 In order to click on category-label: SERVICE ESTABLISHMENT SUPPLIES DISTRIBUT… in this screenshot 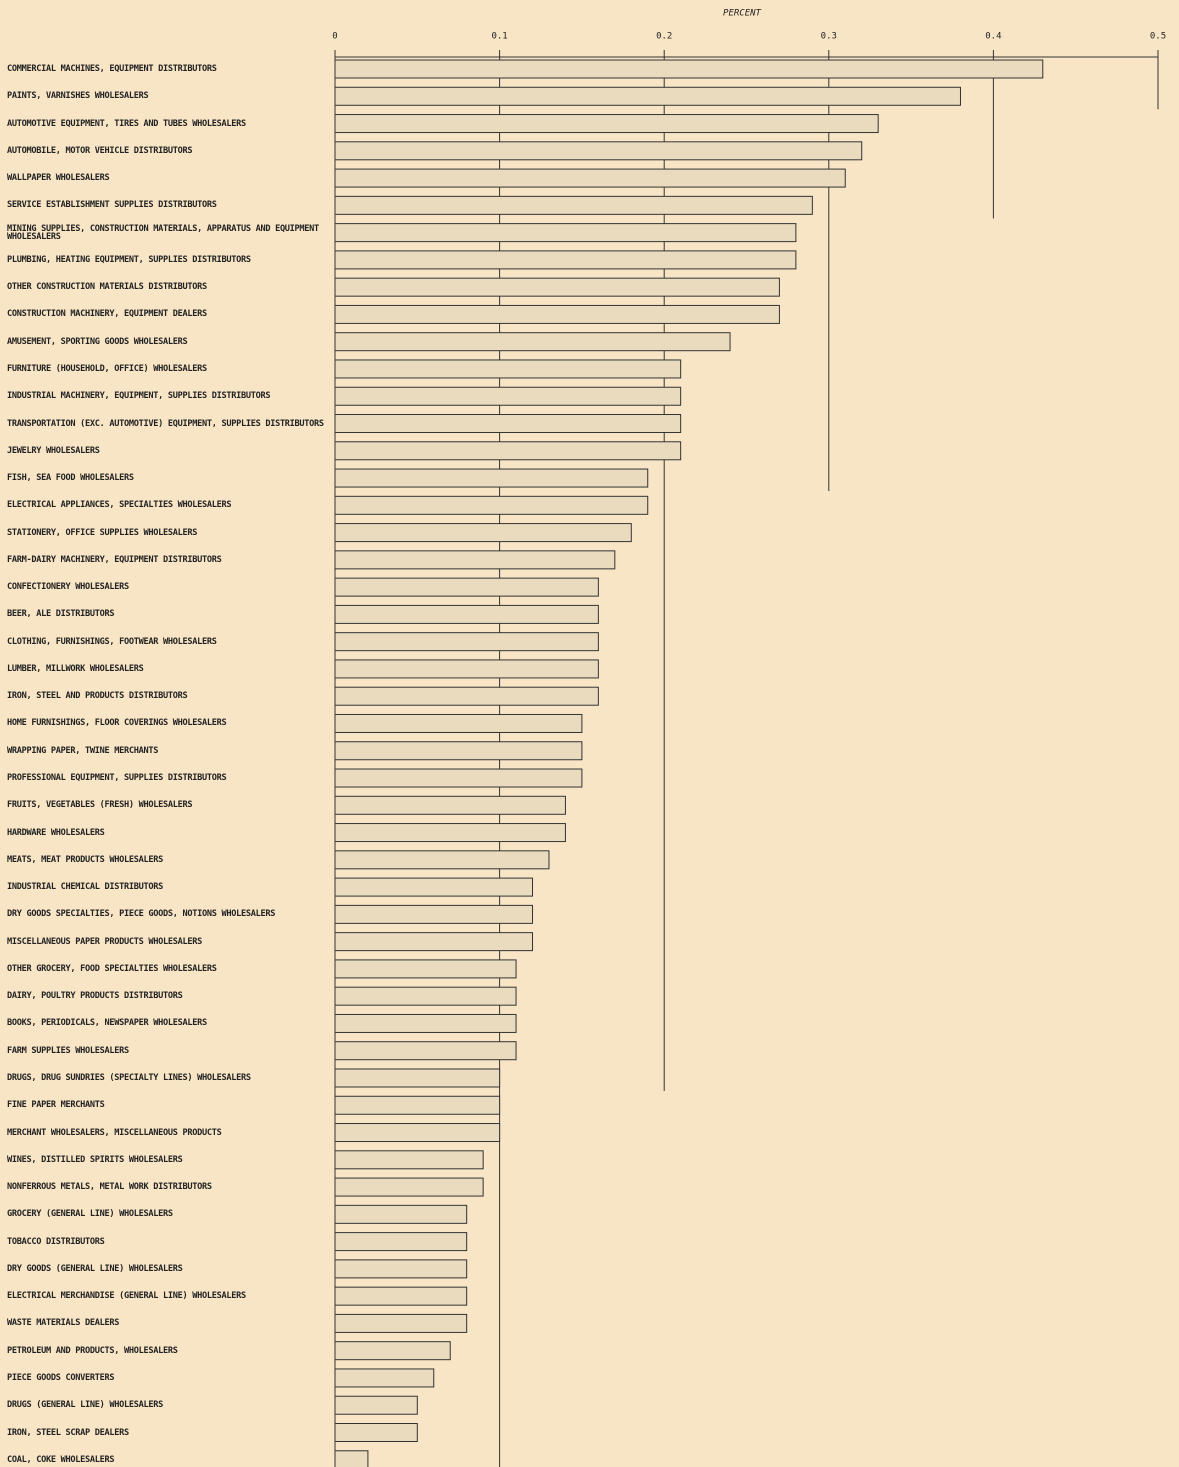, I will do `click(112, 205)`.